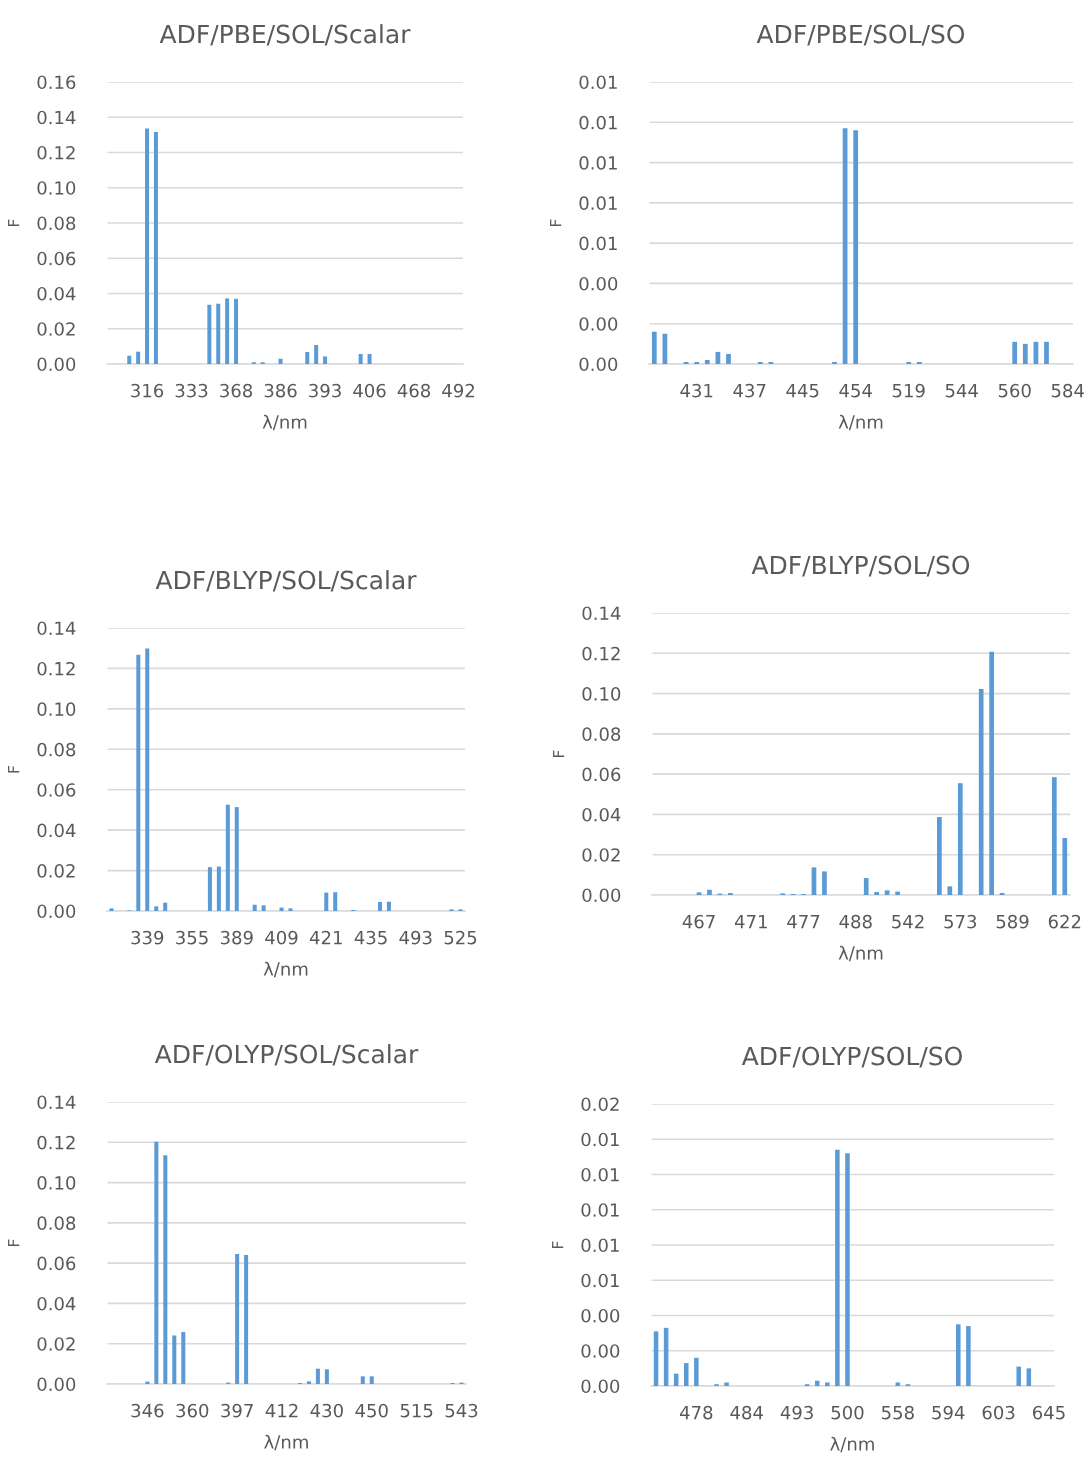 This screenshot has height=1469, width=1088. I want to click on chart-title: ADF/OLYP/SOL/SO, so click(851, 1057).